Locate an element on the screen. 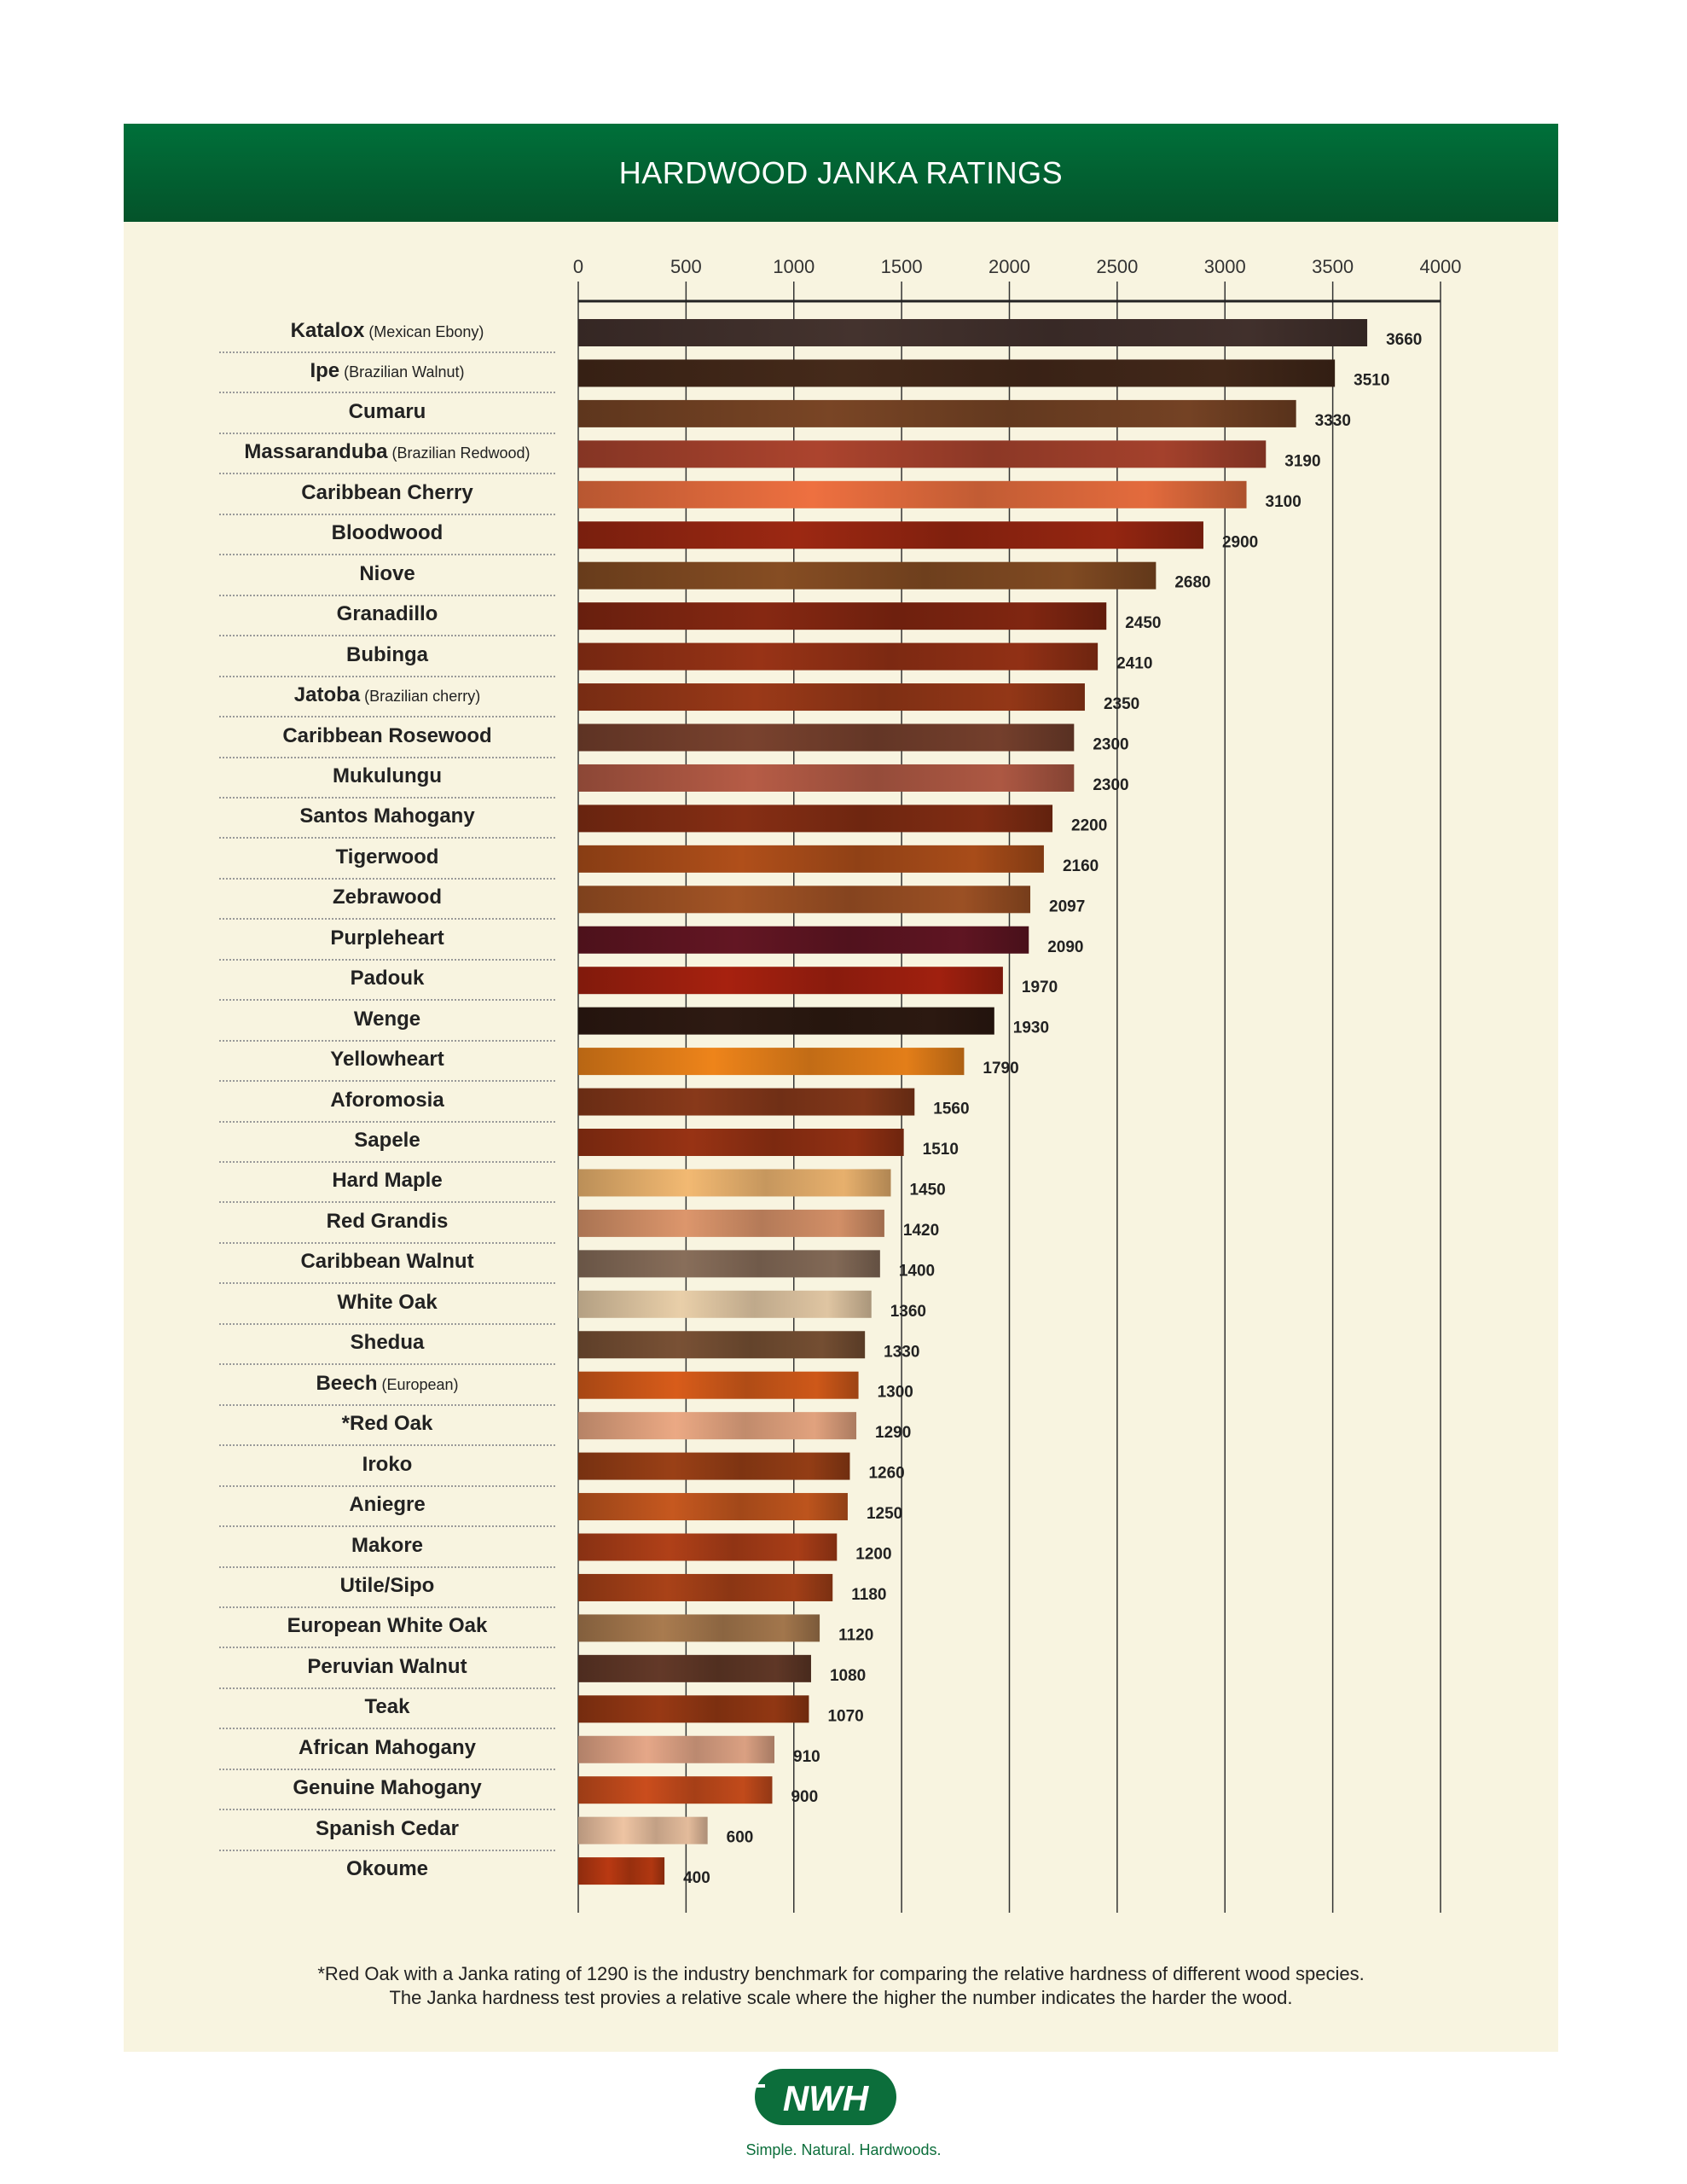 Image resolution: width=1687 pixels, height=2184 pixels. wood-label: Cumaru is located at coordinates (387, 412).